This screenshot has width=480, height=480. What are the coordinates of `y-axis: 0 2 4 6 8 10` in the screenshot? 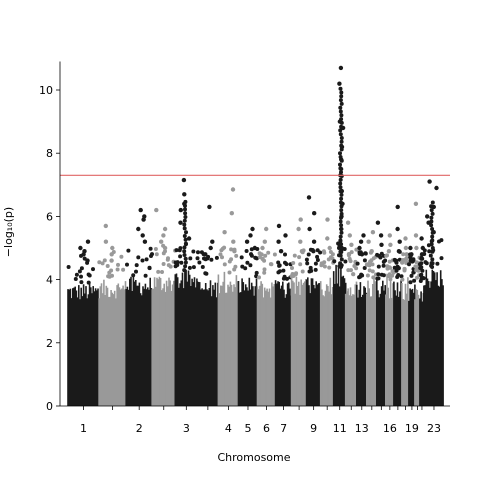 It's located at (50, 237).